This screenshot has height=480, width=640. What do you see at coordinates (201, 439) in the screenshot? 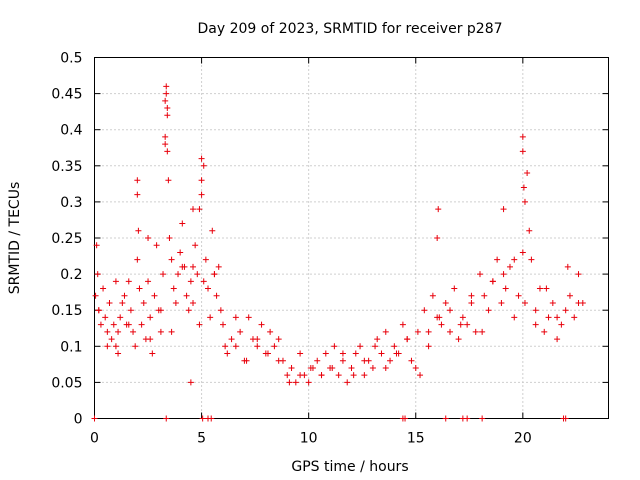
I see `x-tick-label: 5` at bounding box center [201, 439].